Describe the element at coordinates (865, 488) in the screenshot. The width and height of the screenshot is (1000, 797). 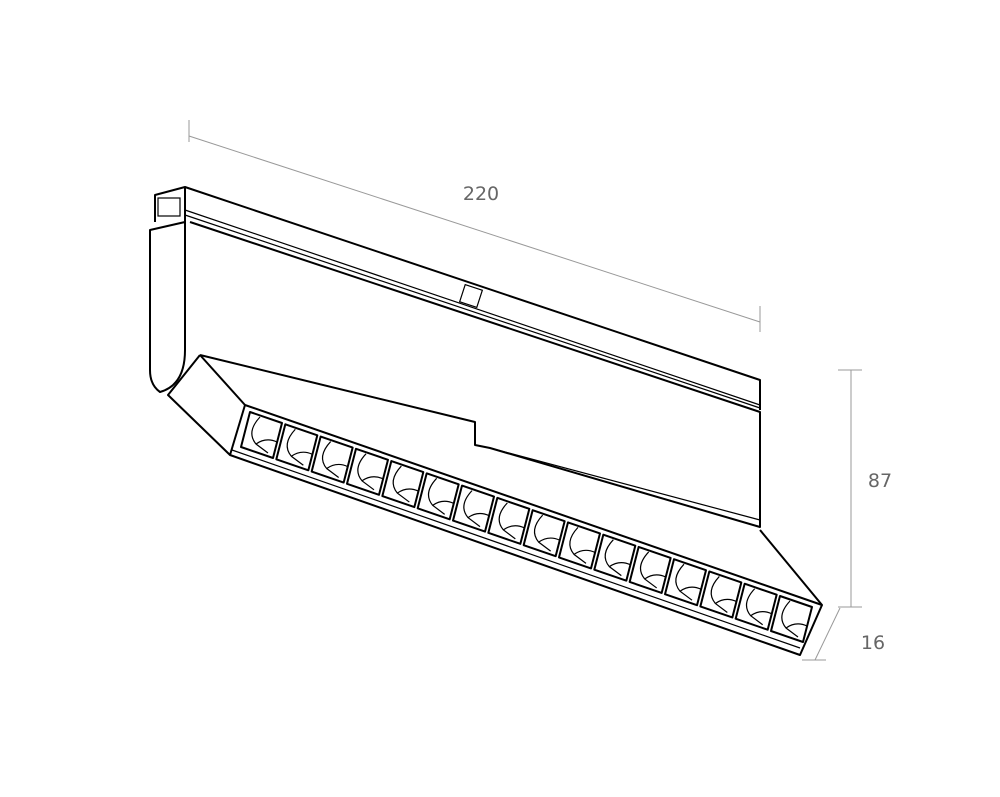
I see `dimension-height: 87` at that location.